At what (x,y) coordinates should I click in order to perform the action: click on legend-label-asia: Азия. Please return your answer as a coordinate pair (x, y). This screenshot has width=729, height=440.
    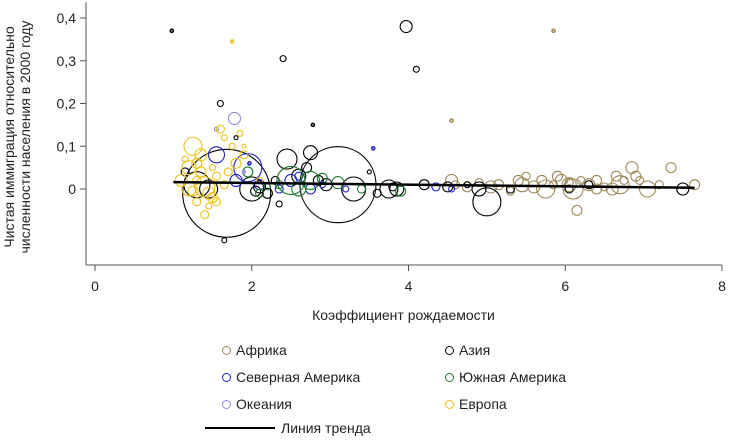
    Looking at the image, I should click on (475, 350).